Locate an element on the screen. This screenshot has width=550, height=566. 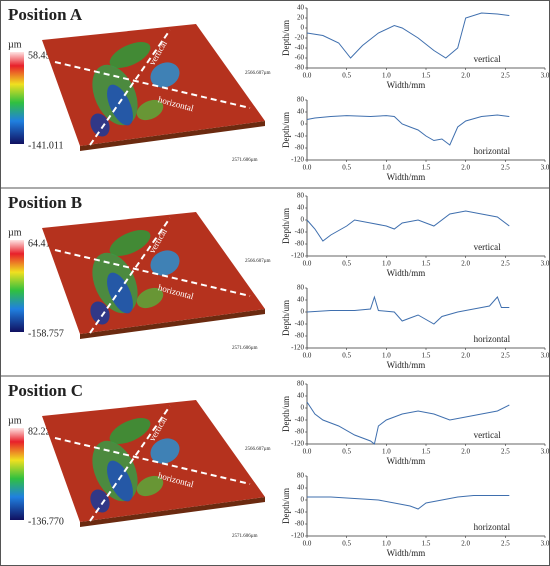
colorbar-max: 64.416 is located at coordinates (42, 243).